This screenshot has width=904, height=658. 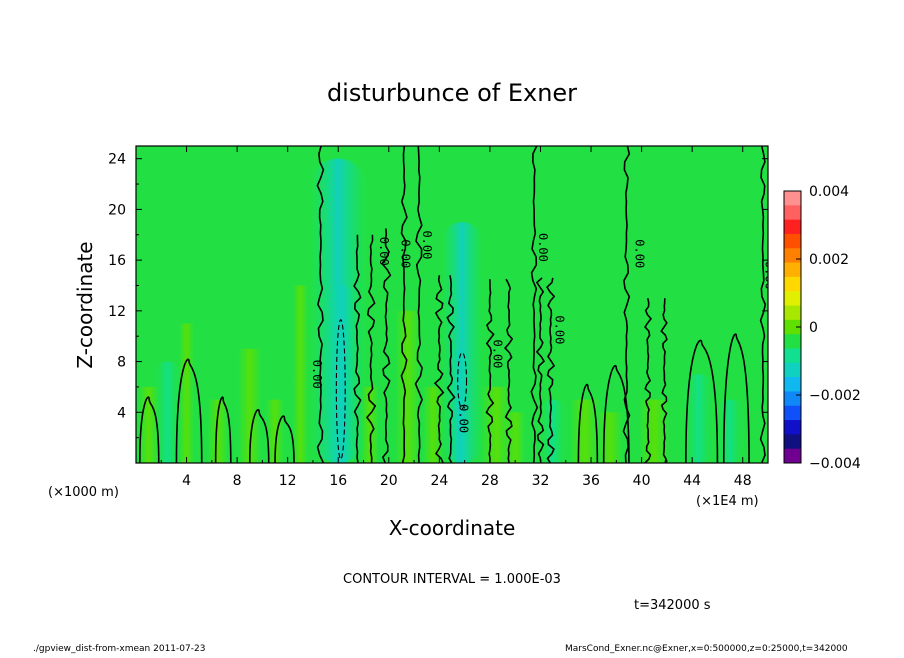 I want to click on colorbar-label: 0.002, so click(x=829, y=260).